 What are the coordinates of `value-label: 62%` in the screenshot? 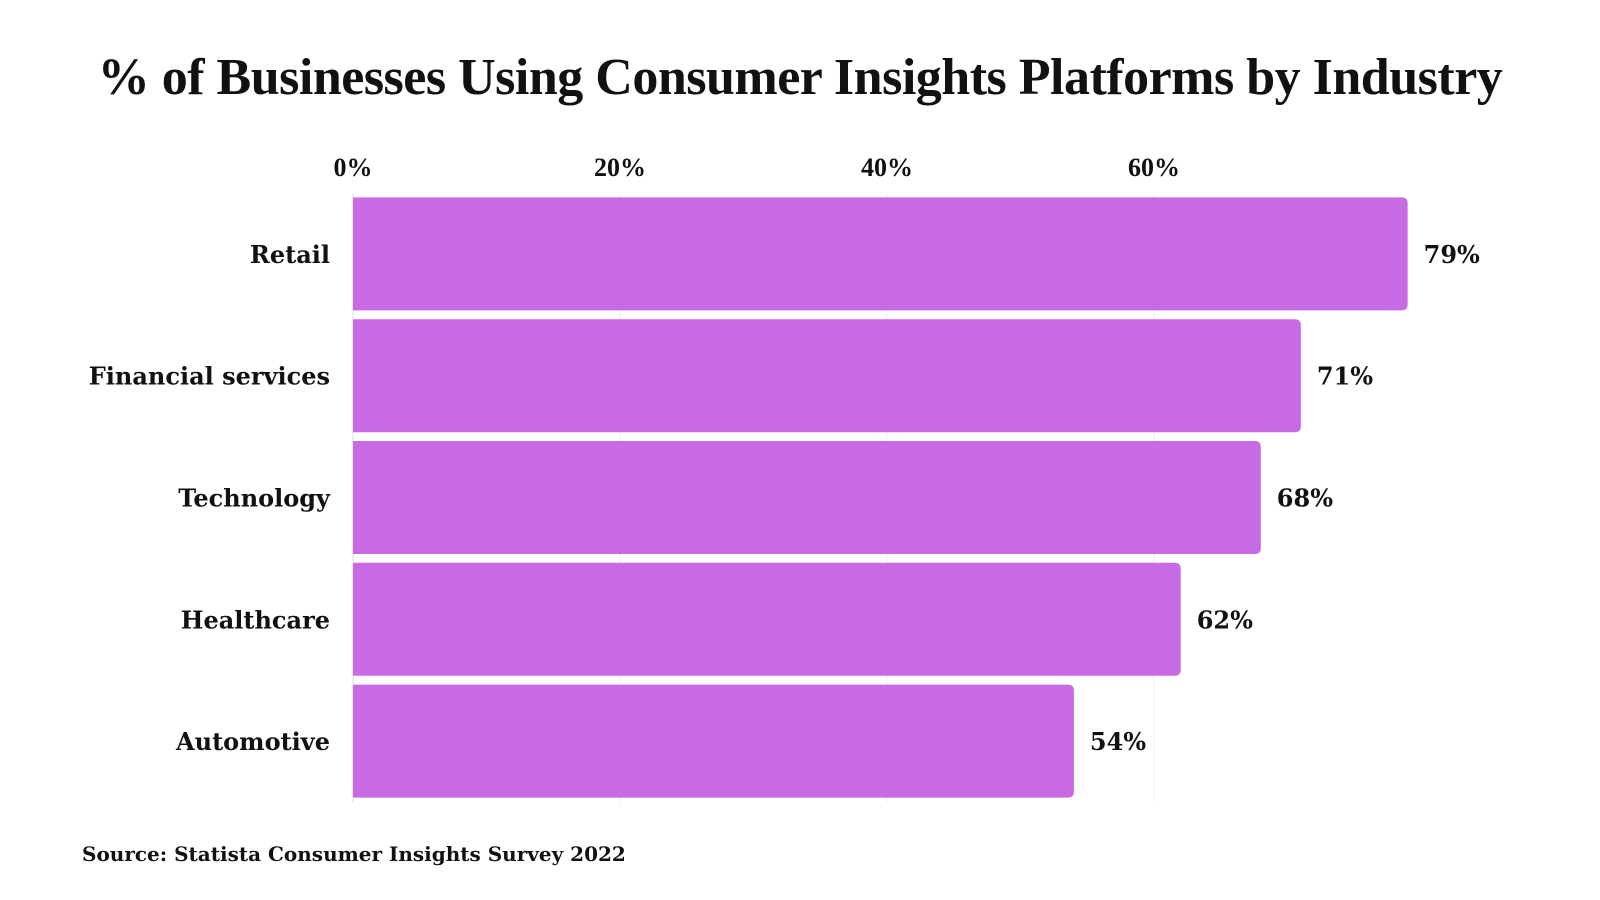 It's located at (1225, 619).